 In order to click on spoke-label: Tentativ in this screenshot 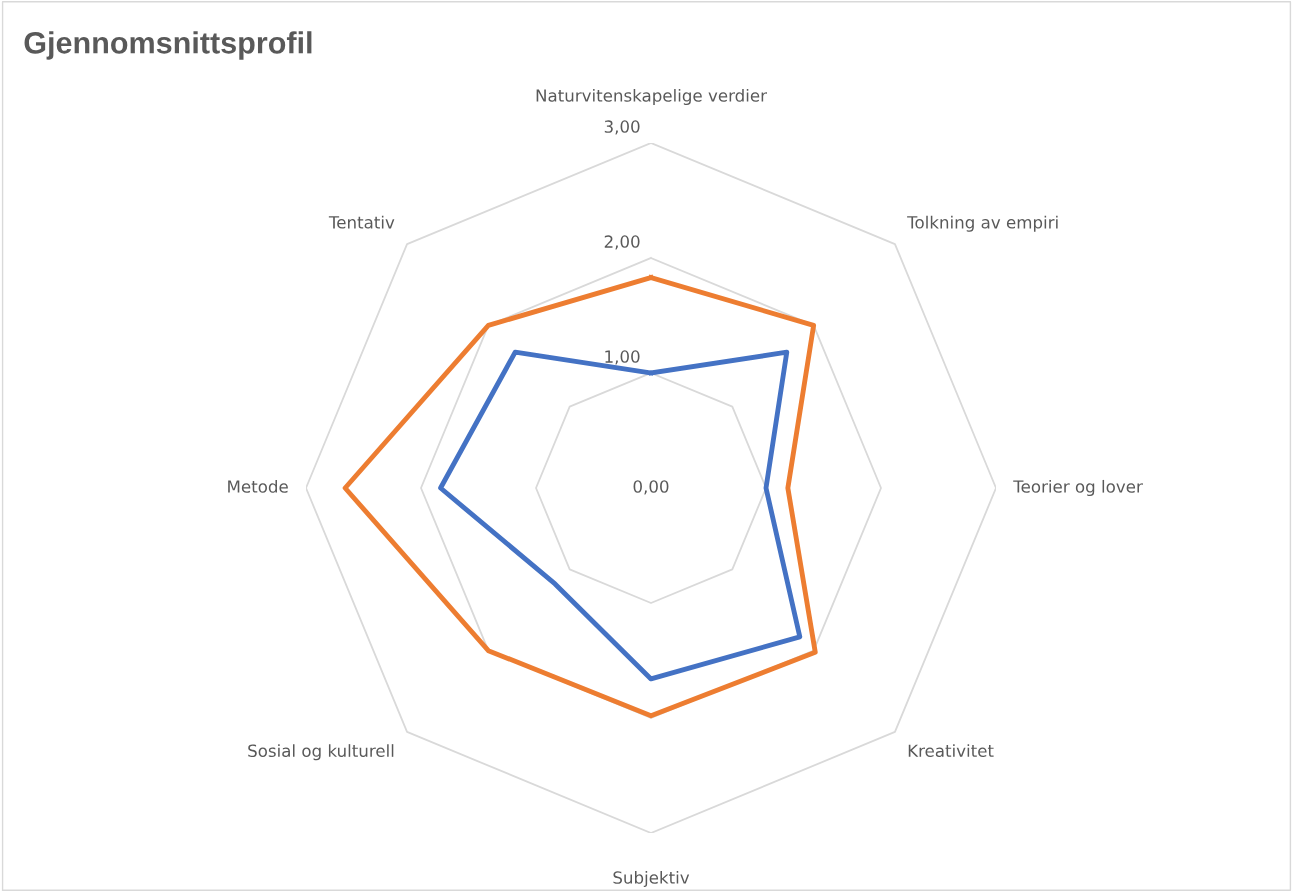, I will do `click(361, 222)`.